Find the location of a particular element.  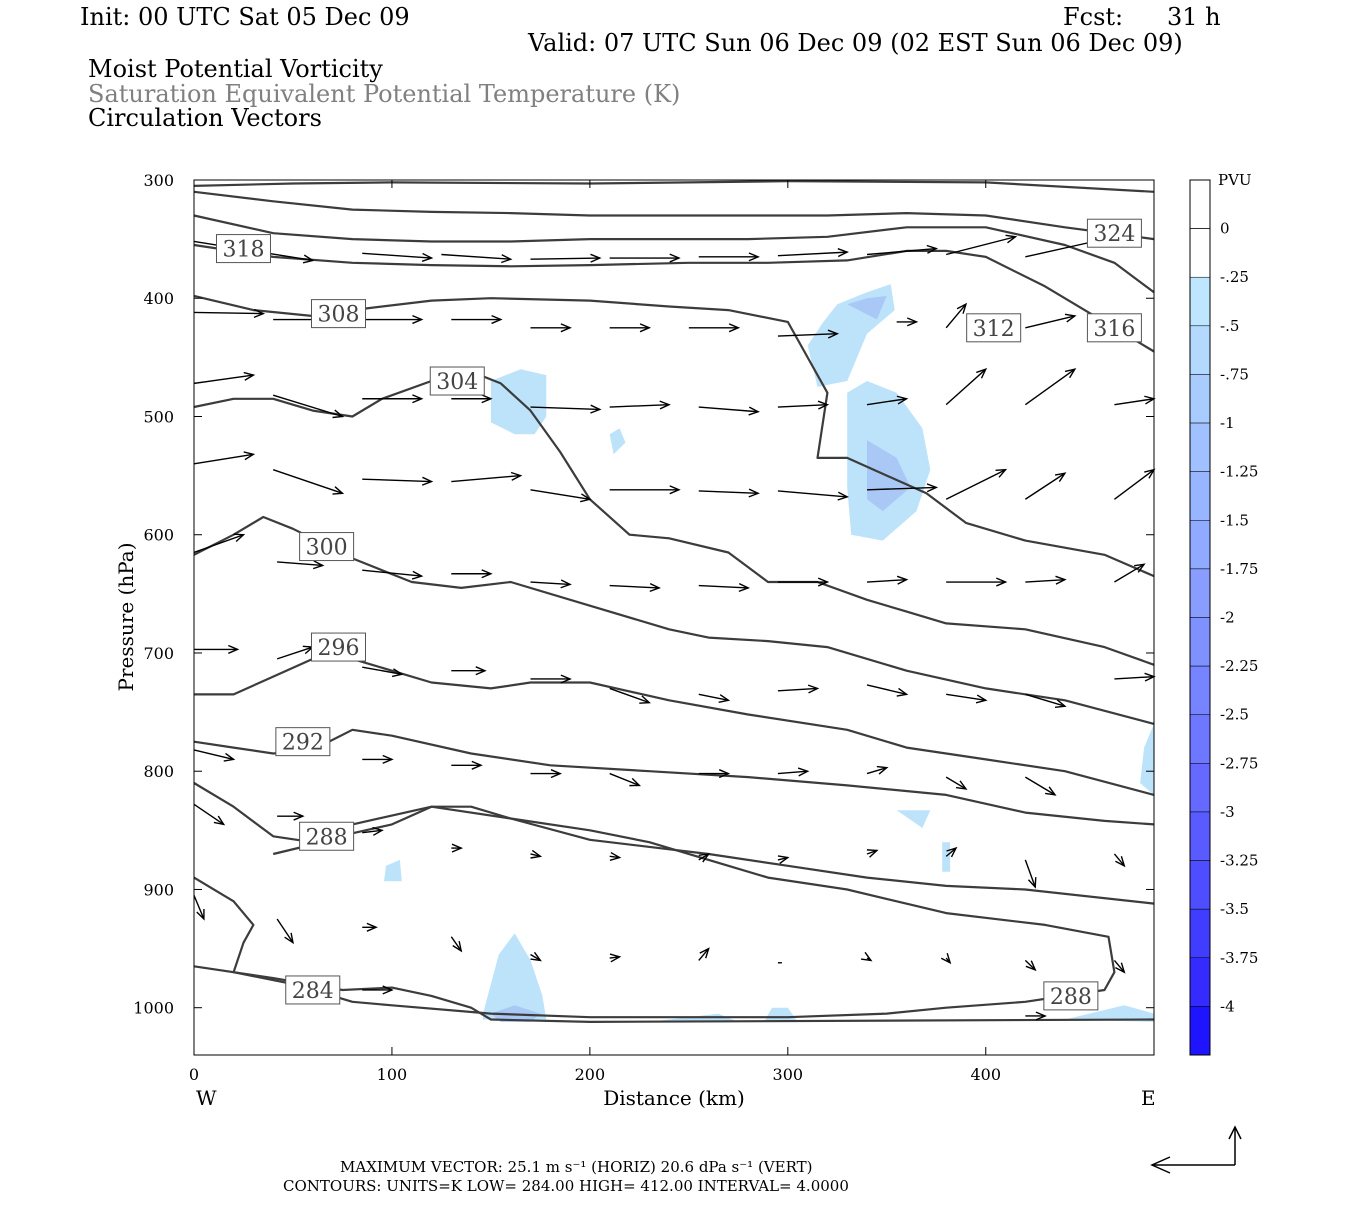

y-axis-label: Pressure (hPa) is located at coordinates (126, 617).